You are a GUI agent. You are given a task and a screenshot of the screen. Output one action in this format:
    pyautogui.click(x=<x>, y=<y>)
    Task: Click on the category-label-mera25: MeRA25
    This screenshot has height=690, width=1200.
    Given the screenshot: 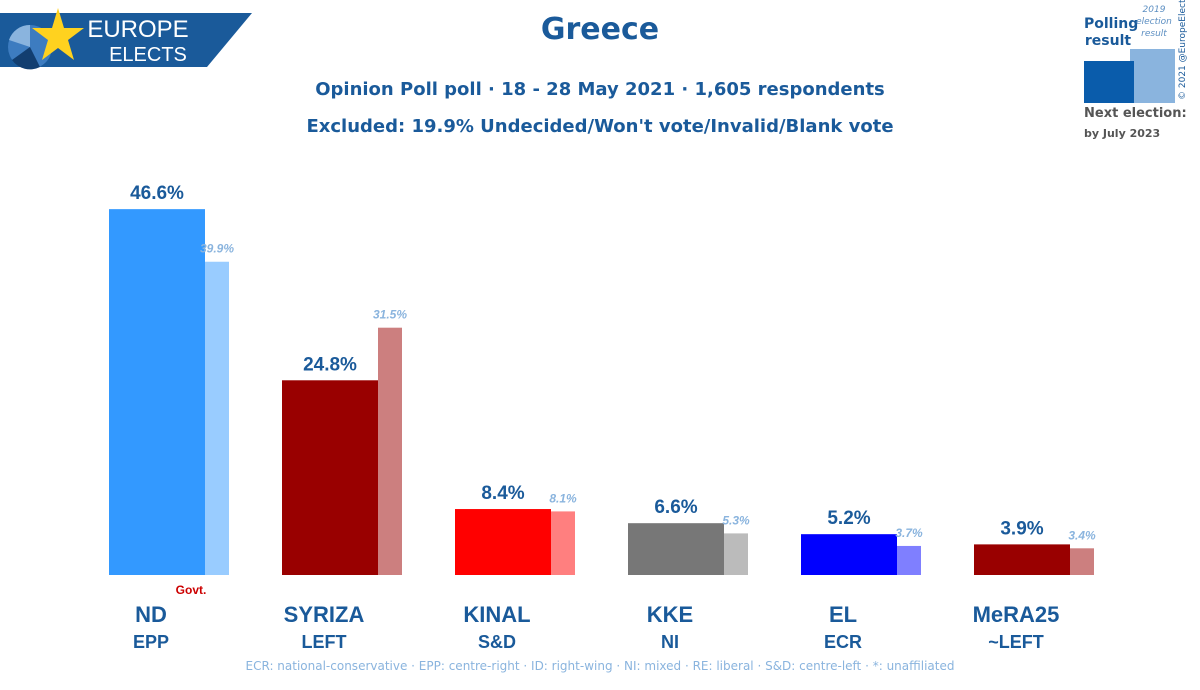 What is the action you would take?
    pyautogui.click(x=1016, y=614)
    